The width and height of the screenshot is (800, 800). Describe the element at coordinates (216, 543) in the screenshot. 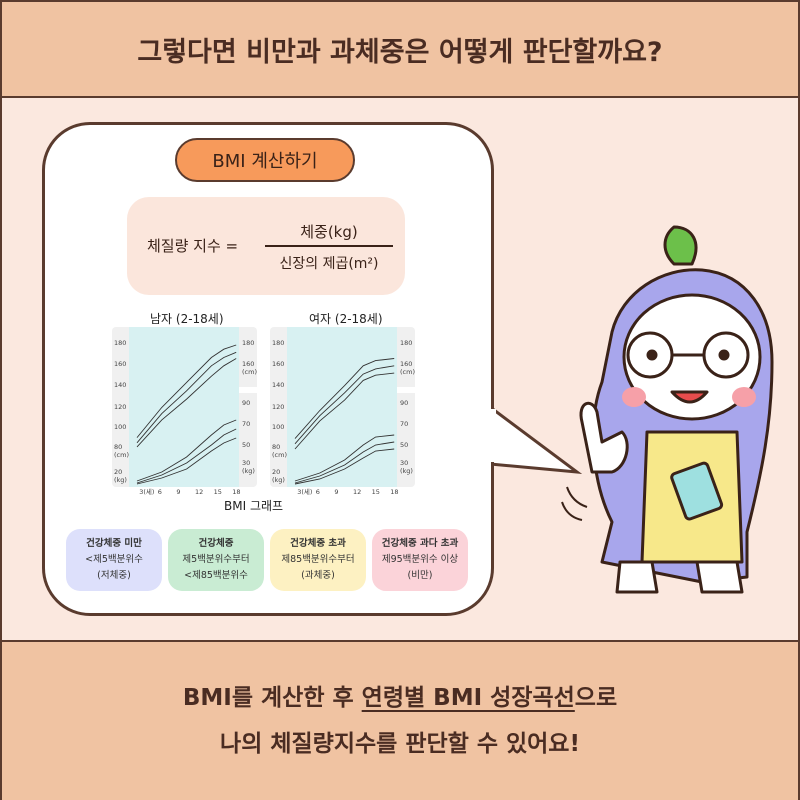

I see `category-title: 건강체중` at that location.